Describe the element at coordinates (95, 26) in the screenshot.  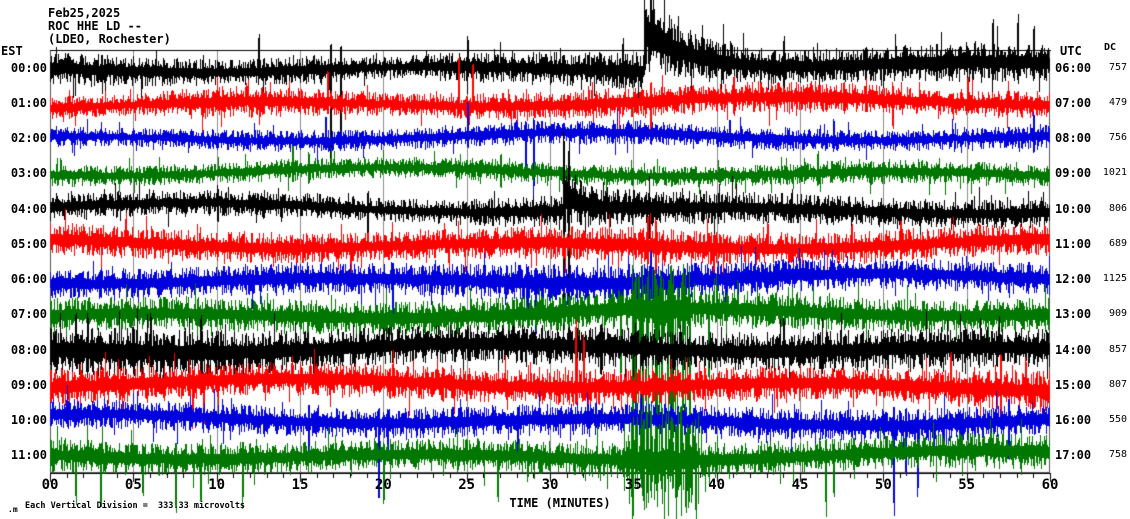
I see `header-station: ROC HHE LD --` at that location.